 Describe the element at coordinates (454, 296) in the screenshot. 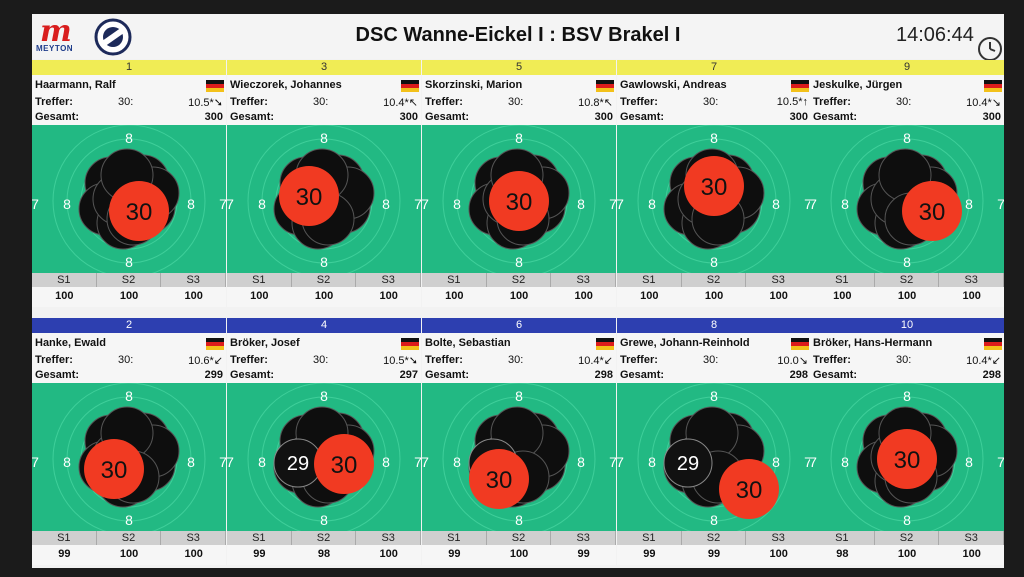

I see `series-value-s1: 100` at that location.